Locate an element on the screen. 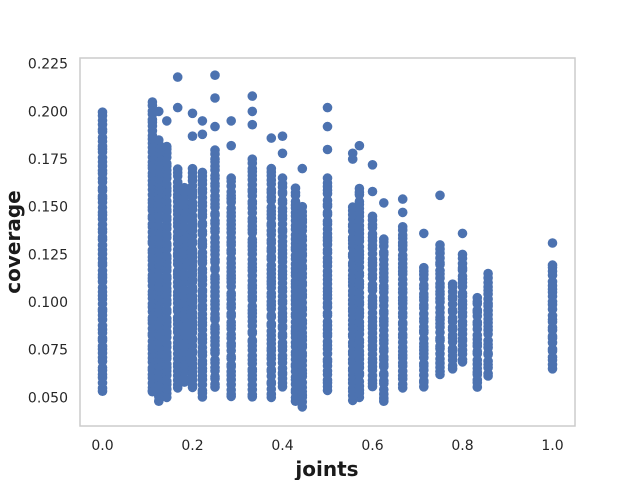  x-tick-label: 0.2 is located at coordinates (192, 446).